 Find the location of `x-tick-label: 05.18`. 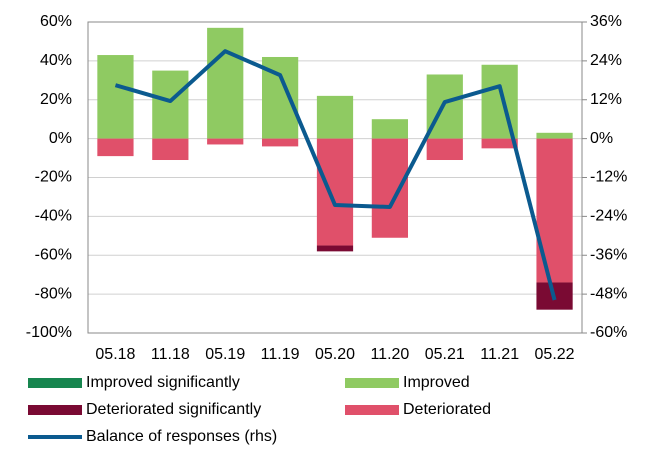

x-tick-label: 05.18 is located at coordinates (115, 354).